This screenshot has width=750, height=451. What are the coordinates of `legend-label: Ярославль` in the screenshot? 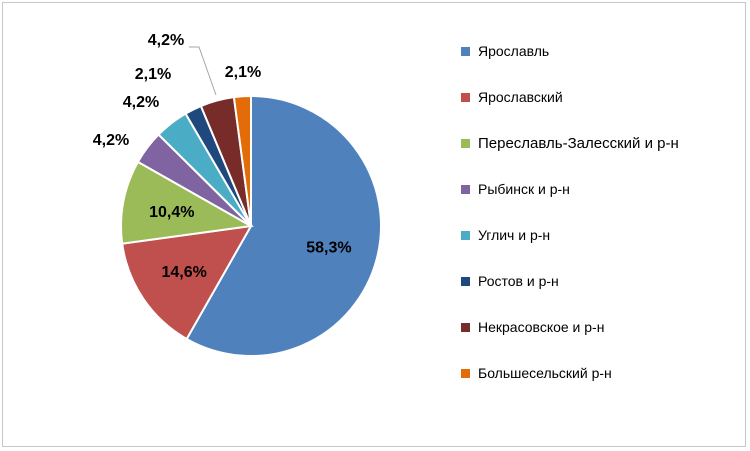 It's located at (514, 51).